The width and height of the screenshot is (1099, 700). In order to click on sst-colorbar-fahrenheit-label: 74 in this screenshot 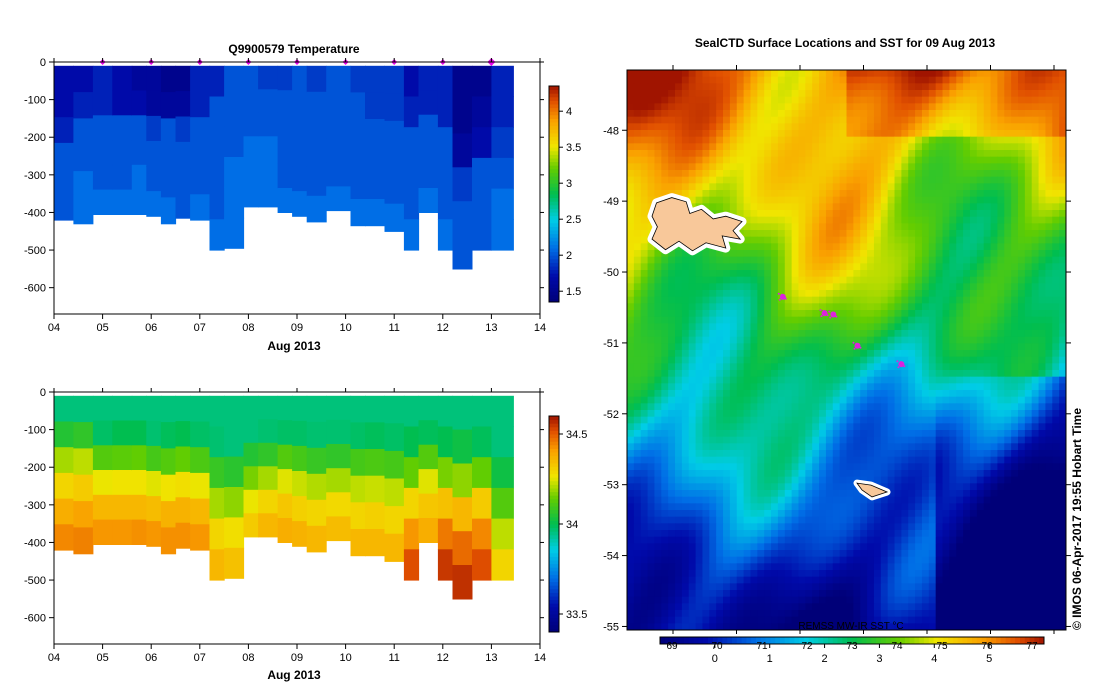, I will do `click(897, 646)`.